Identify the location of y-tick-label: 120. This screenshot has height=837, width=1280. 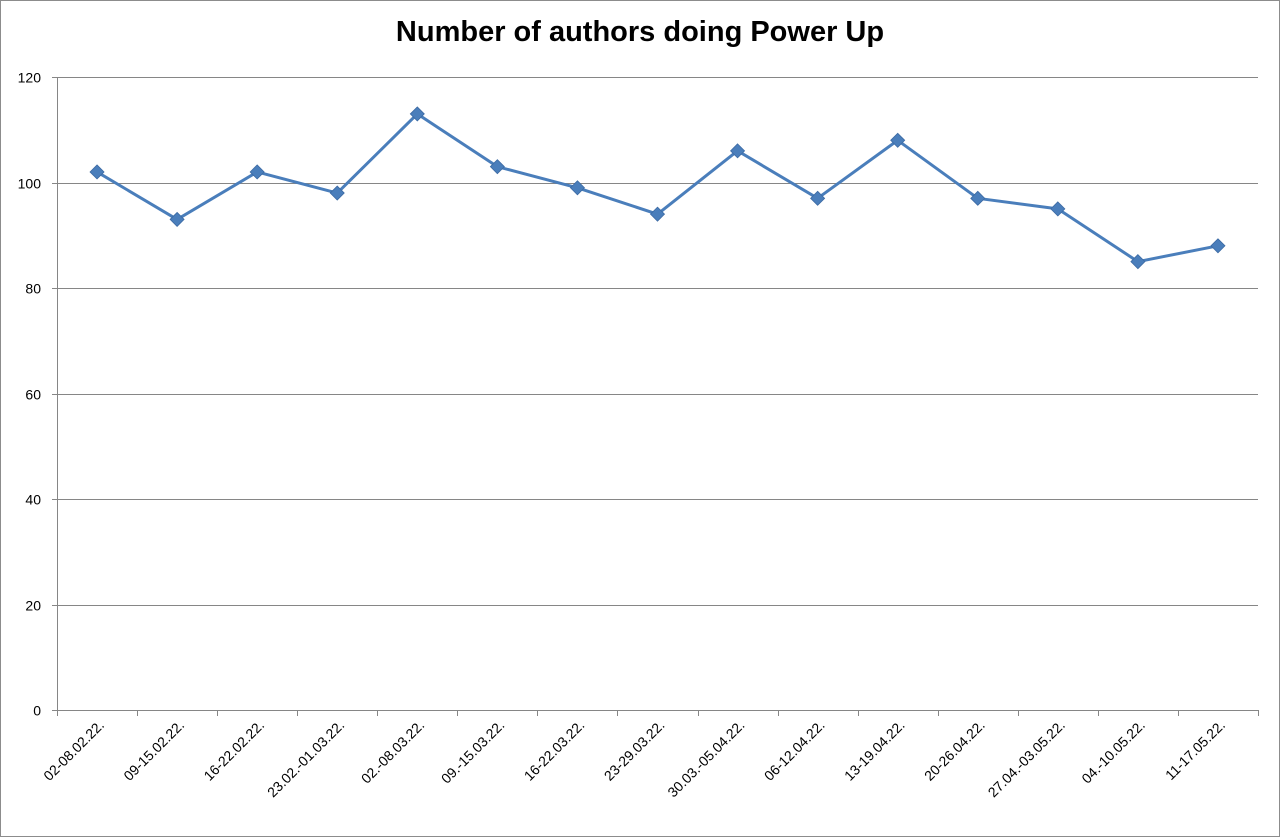
(30, 78).